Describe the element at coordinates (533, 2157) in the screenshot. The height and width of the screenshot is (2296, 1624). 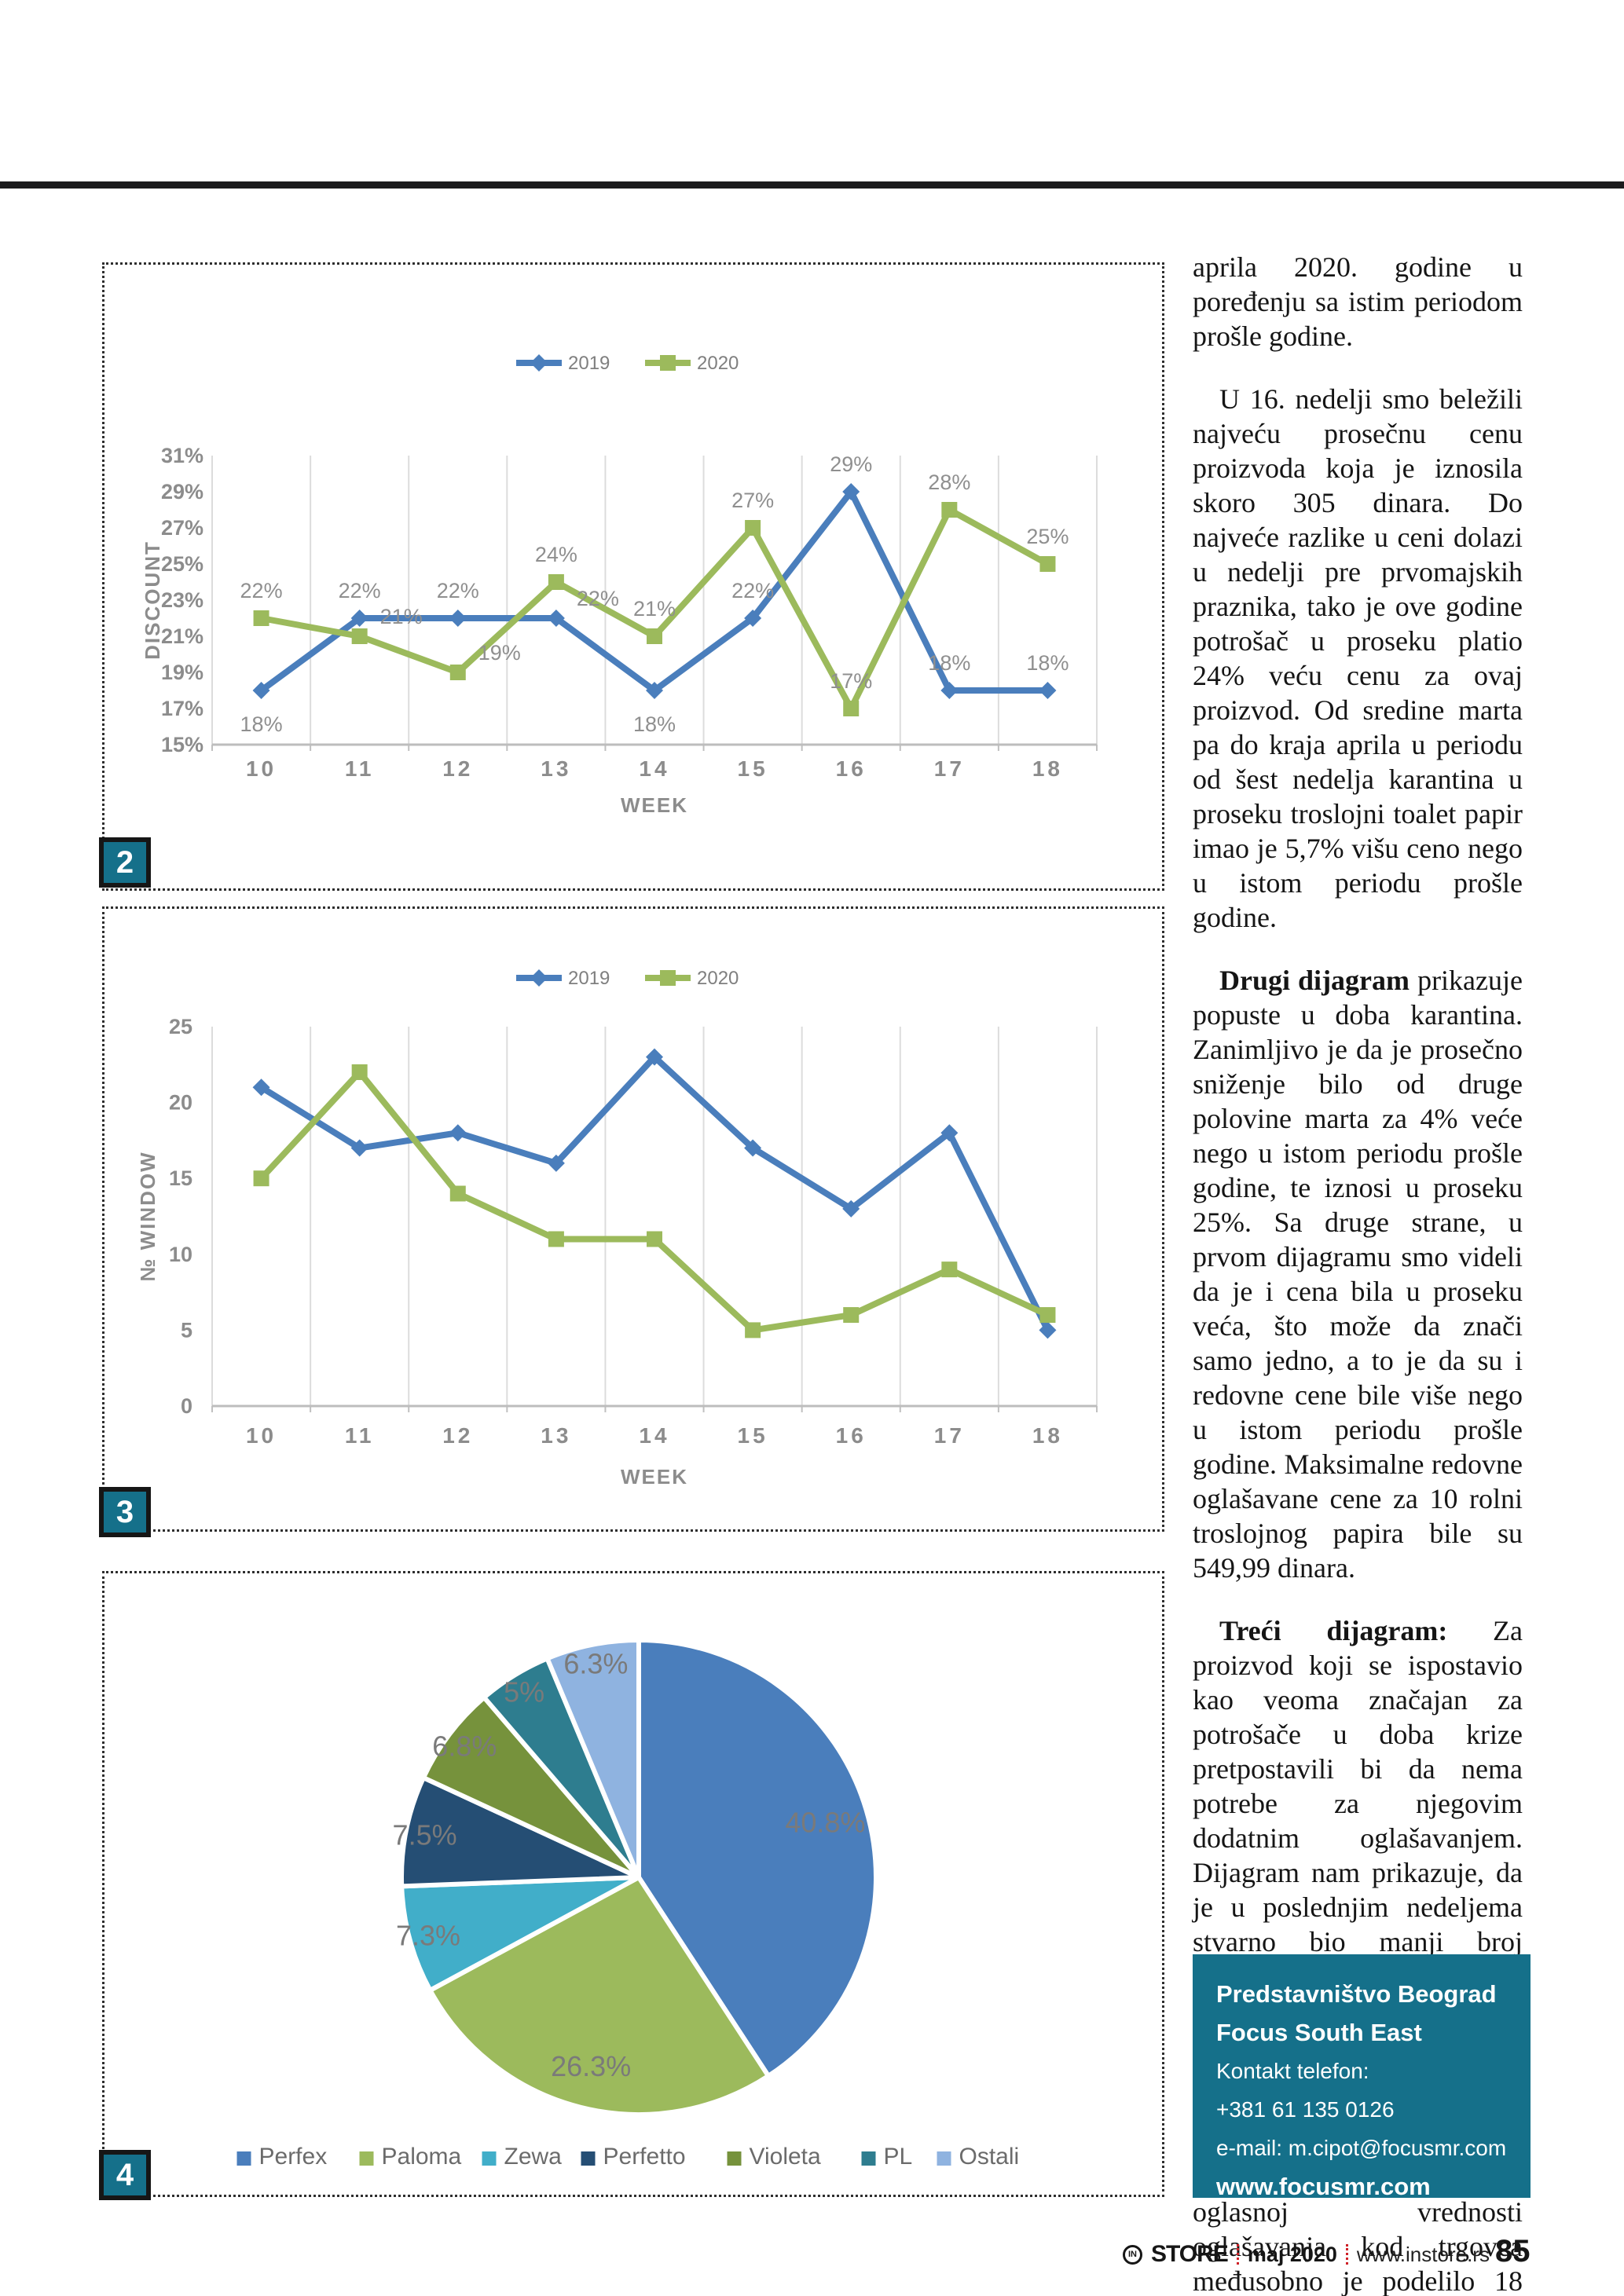
I see `svg-text: Zewa` at that location.